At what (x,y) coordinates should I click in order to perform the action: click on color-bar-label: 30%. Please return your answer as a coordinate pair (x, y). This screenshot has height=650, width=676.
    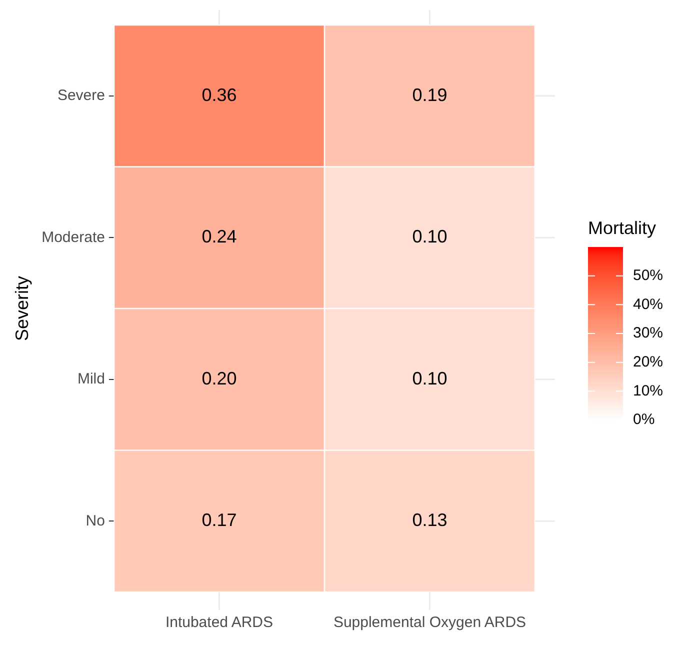
    Looking at the image, I should click on (648, 333).